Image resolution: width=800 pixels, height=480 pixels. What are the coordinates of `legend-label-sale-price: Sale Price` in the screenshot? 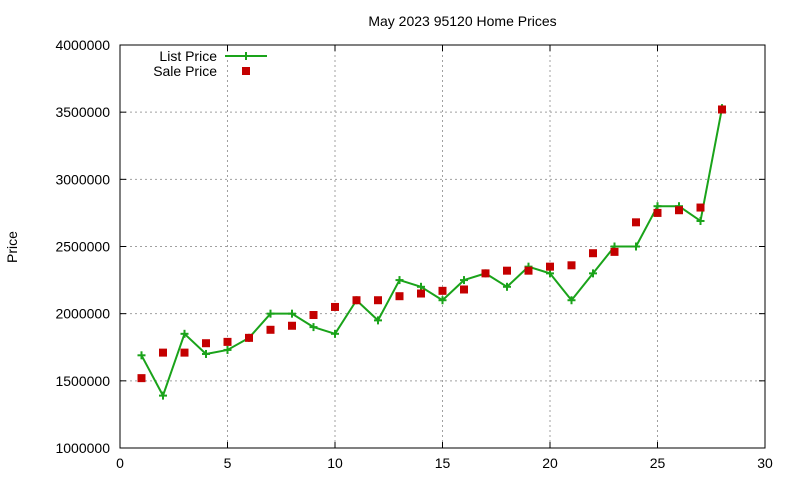 It's located at (185, 71).